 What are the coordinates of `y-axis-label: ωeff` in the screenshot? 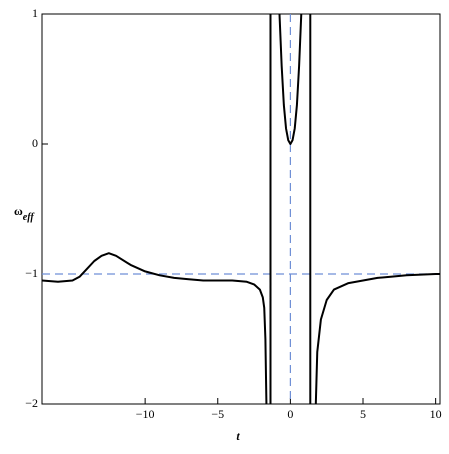 It's located at (24, 214).